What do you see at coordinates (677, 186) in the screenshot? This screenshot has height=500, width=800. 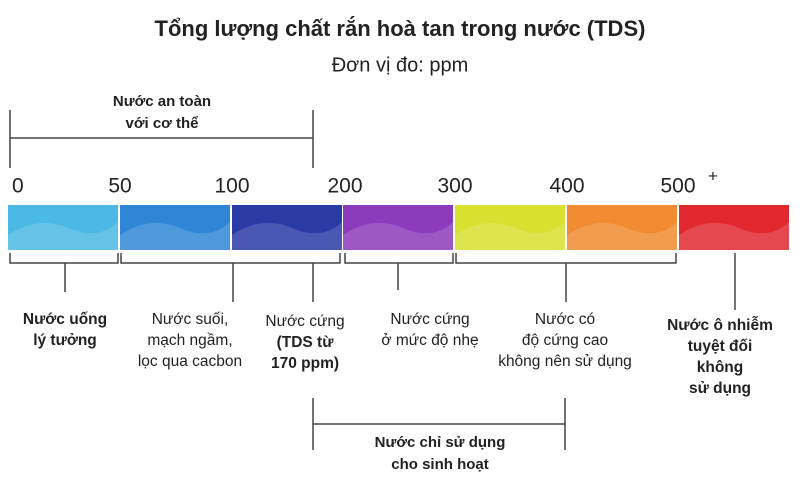 I see `scale-label: 500` at bounding box center [677, 186].